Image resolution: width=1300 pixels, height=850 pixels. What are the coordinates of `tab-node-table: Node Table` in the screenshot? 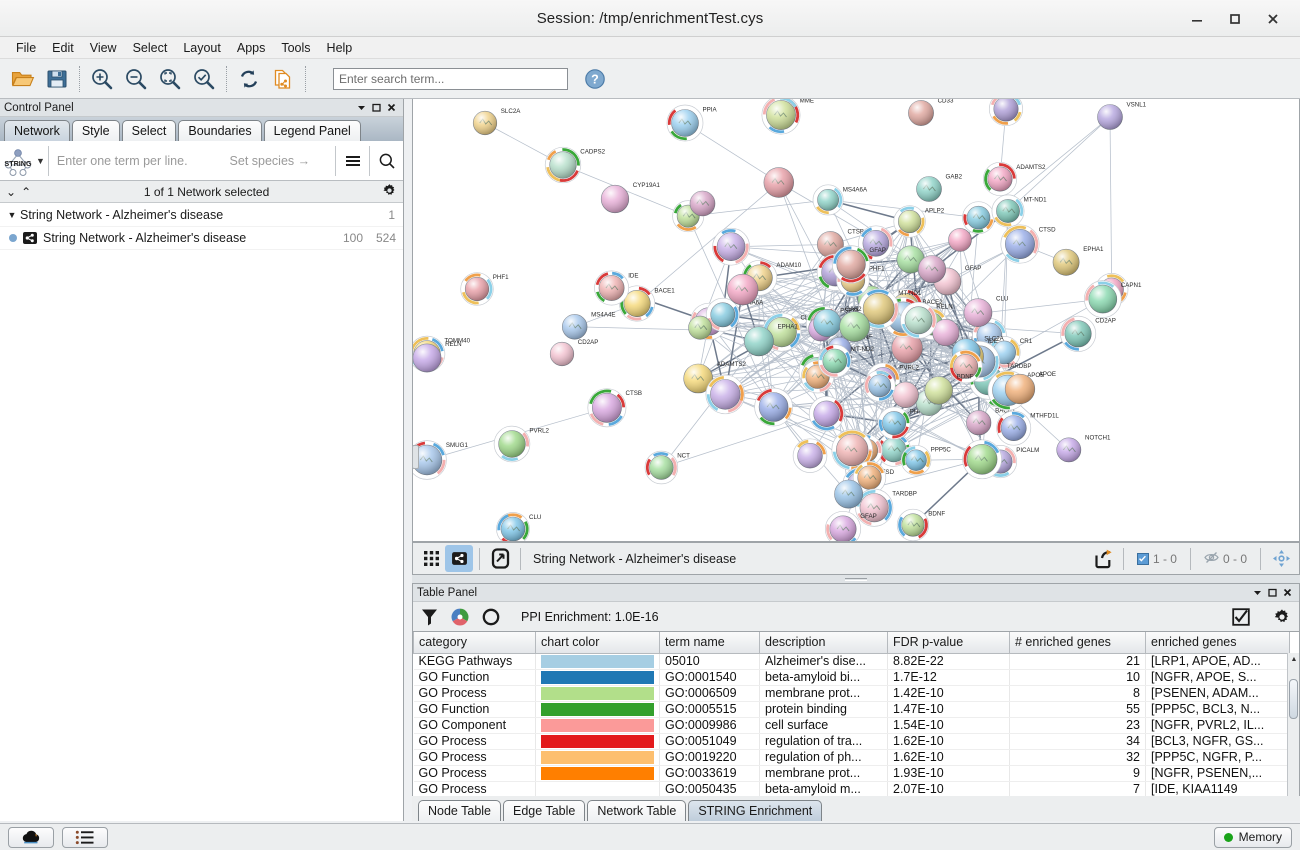 It's located at (460, 810).